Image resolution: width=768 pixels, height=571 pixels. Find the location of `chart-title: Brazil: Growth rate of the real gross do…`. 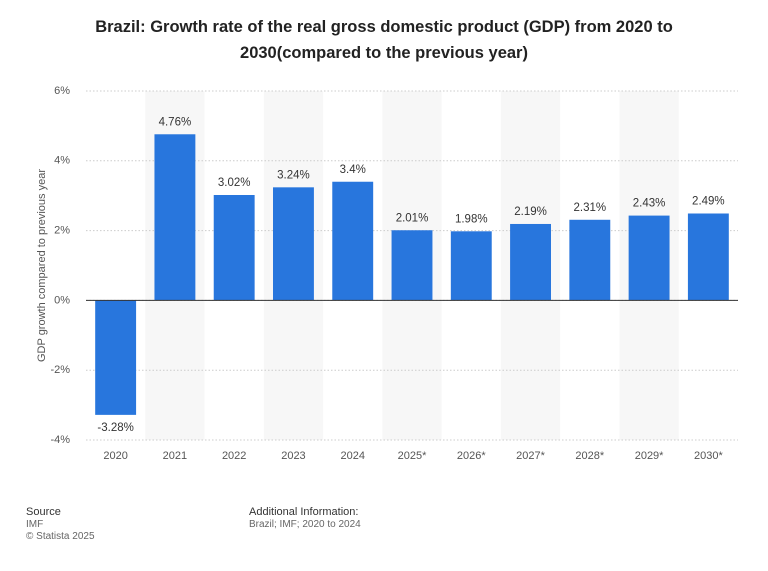

chart-title: Brazil: Growth rate of the real gross do… is located at coordinates (384, 40).